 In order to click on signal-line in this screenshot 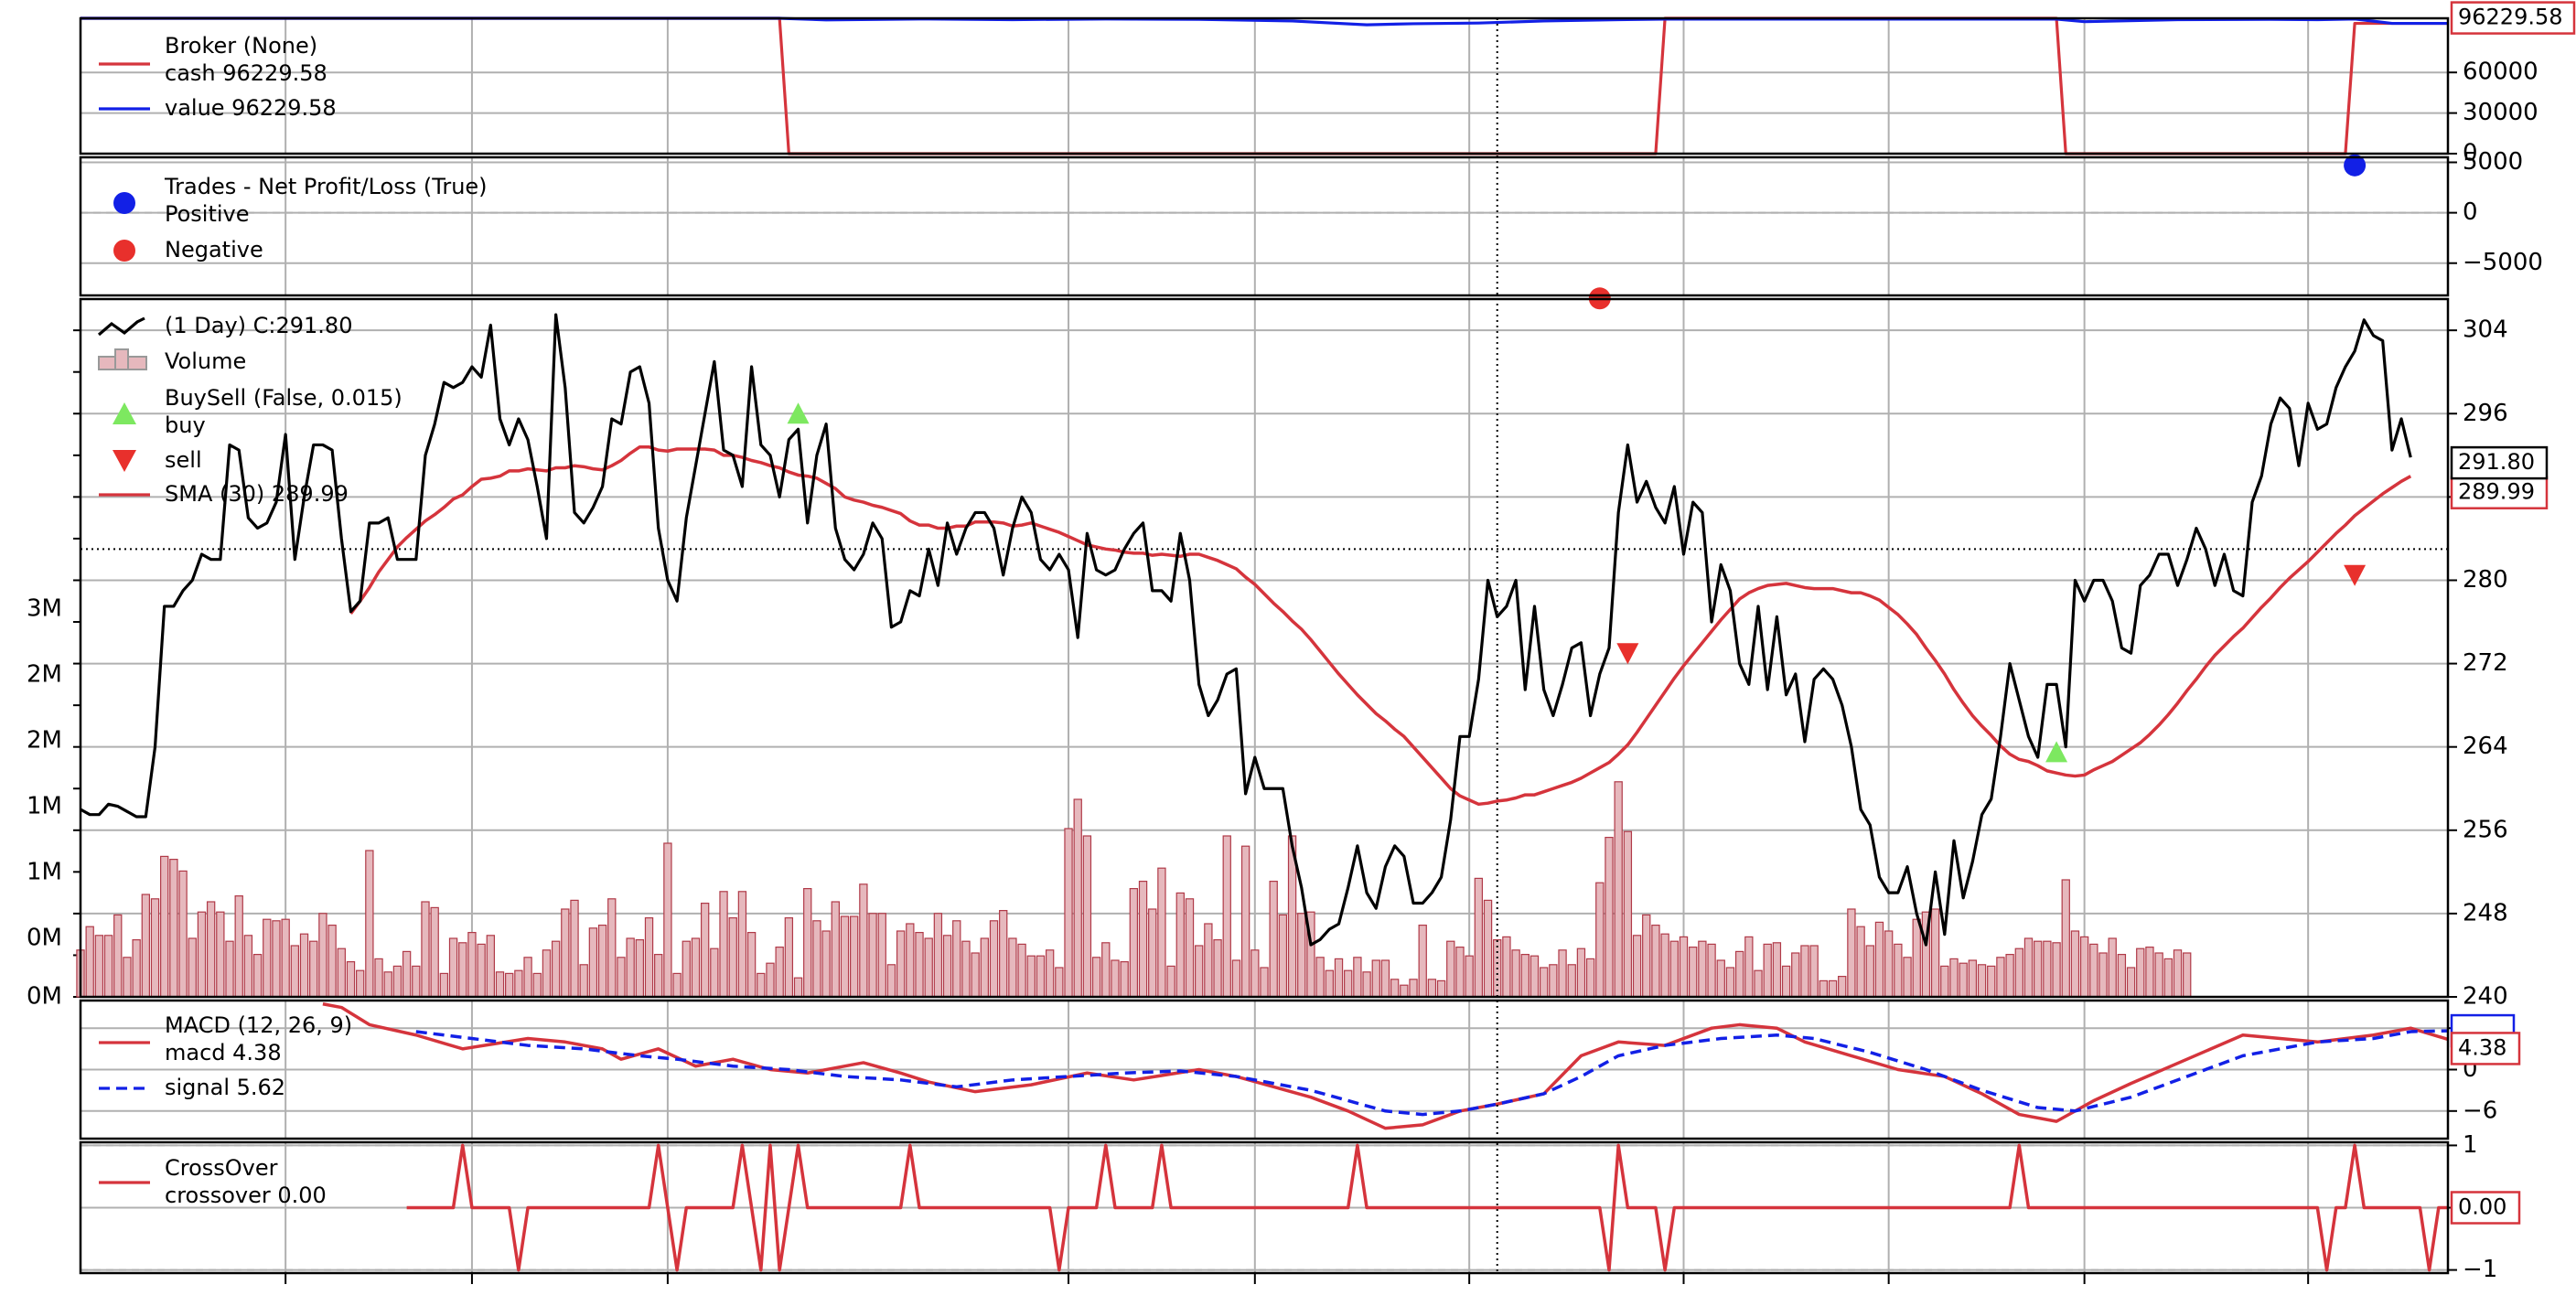, I will do `click(1432, 1073)`.